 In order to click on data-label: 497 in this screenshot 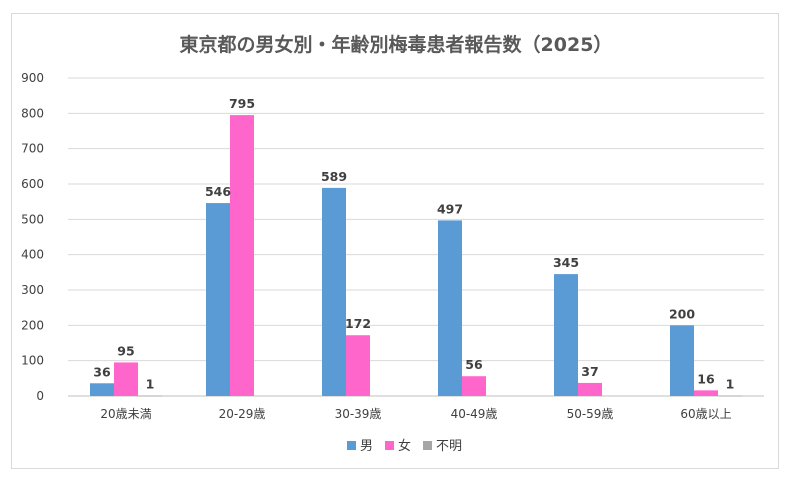, I will do `click(450, 208)`.